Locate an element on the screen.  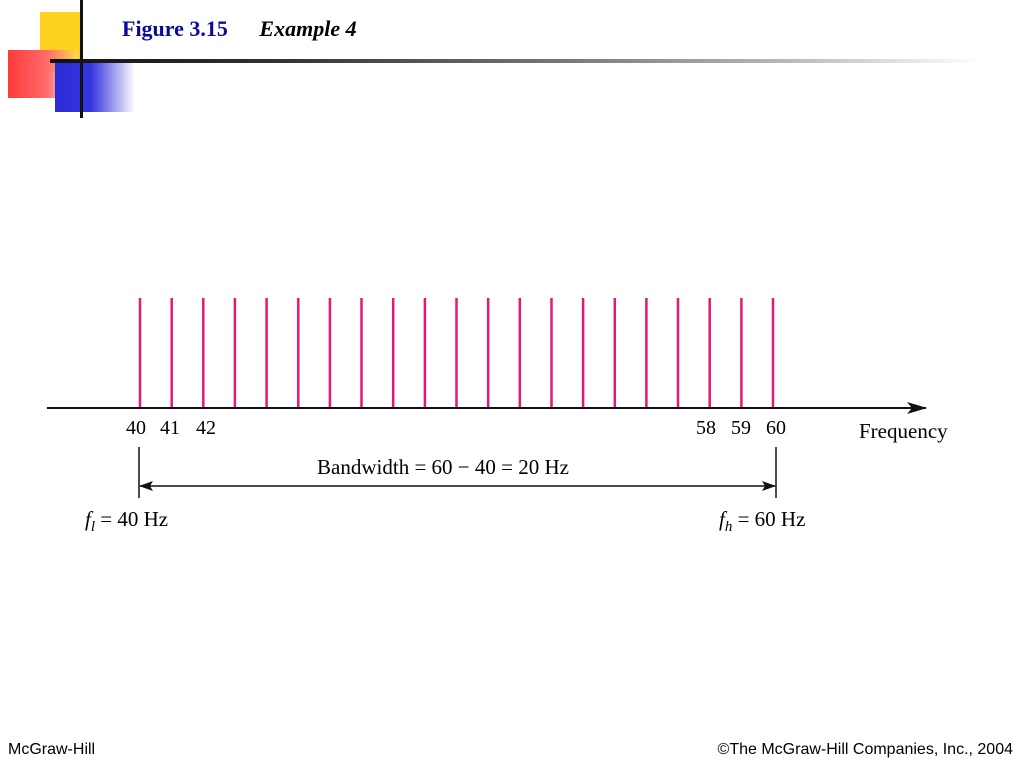
bandwidth-label: Bandwidth = 60 − 40 = 20 Hz is located at coordinates (443, 467).